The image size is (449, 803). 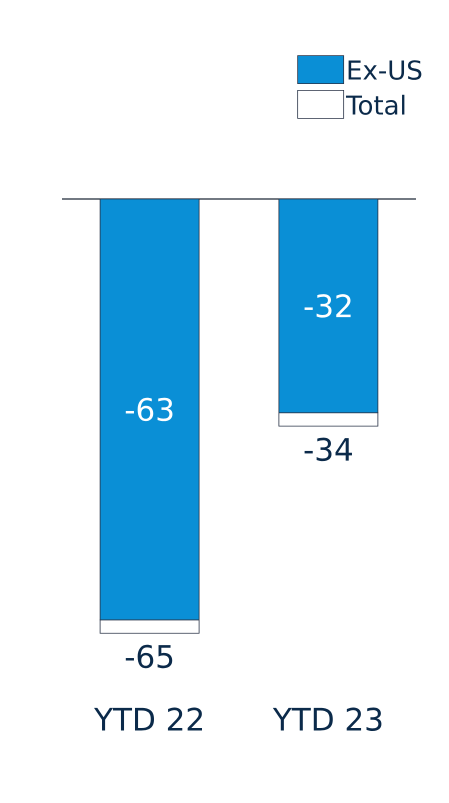 What do you see at coordinates (375, 104) in the screenshot?
I see `legend-label: Total` at bounding box center [375, 104].